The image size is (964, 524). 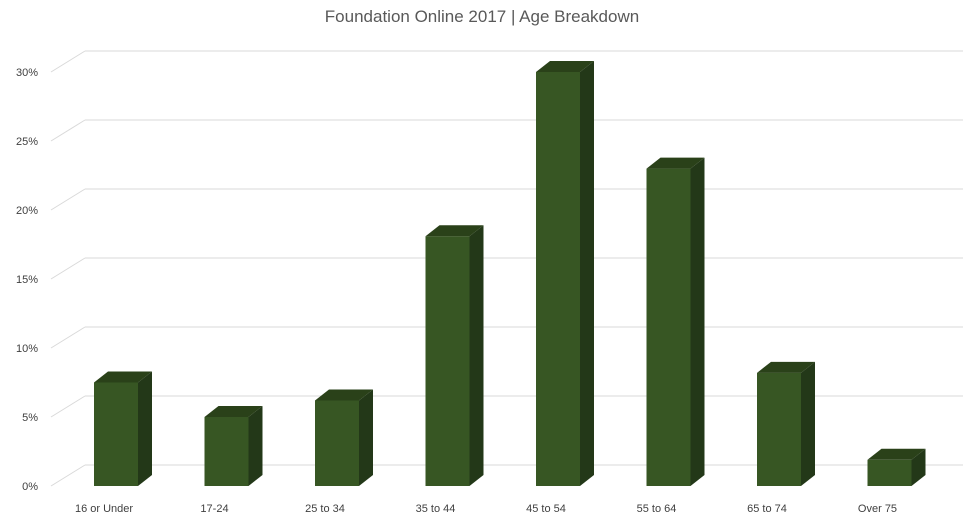 What do you see at coordinates (27, 73) in the screenshot?
I see `y-tick-label: 30%` at bounding box center [27, 73].